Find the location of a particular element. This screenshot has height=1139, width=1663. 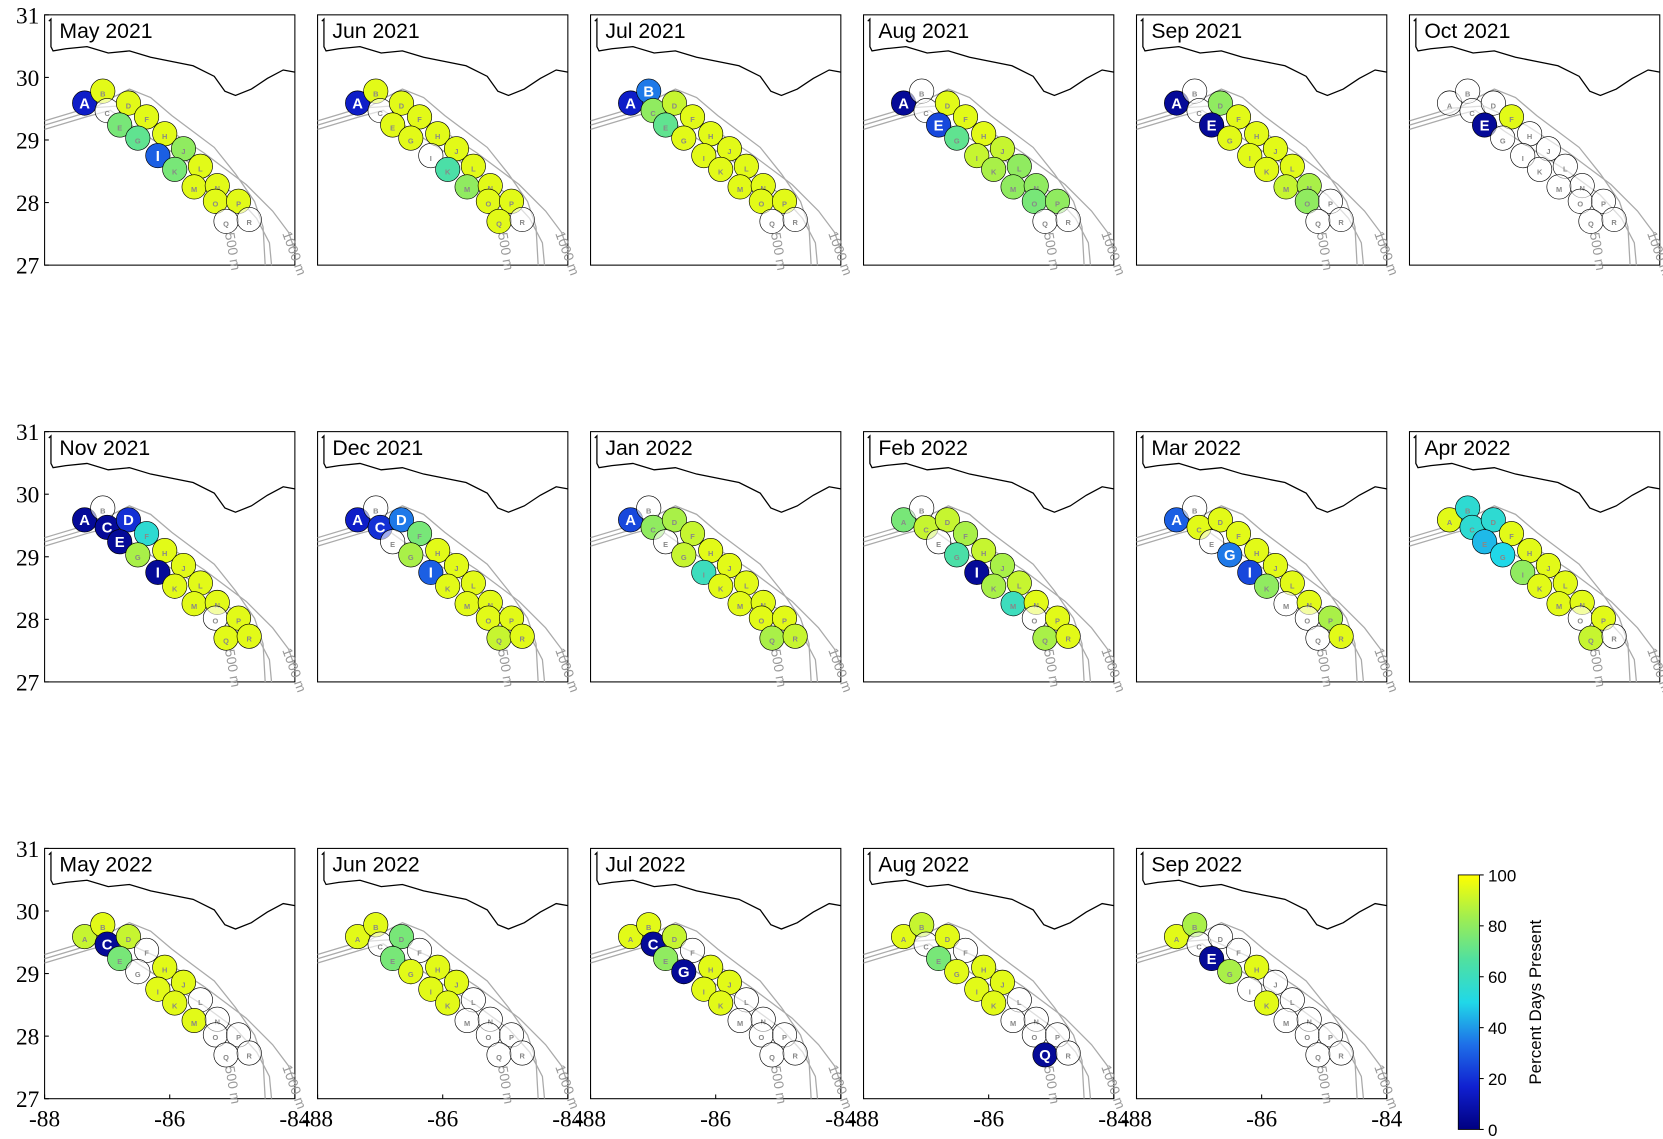

y-tick-label: 28 is located at coordinates (27, 621).